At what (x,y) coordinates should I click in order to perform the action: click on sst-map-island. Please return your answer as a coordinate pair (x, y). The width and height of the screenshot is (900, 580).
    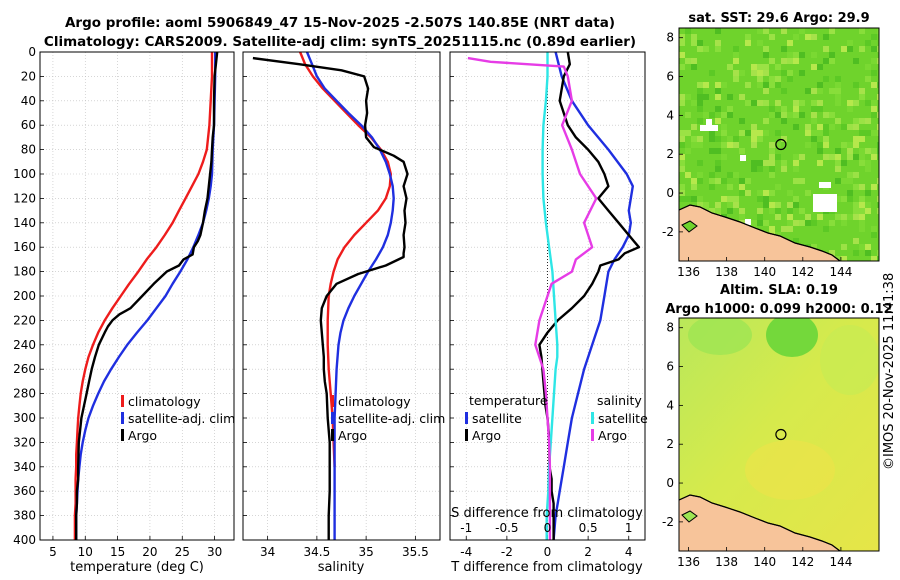
    Looking at the image, I should click on (689, 226).